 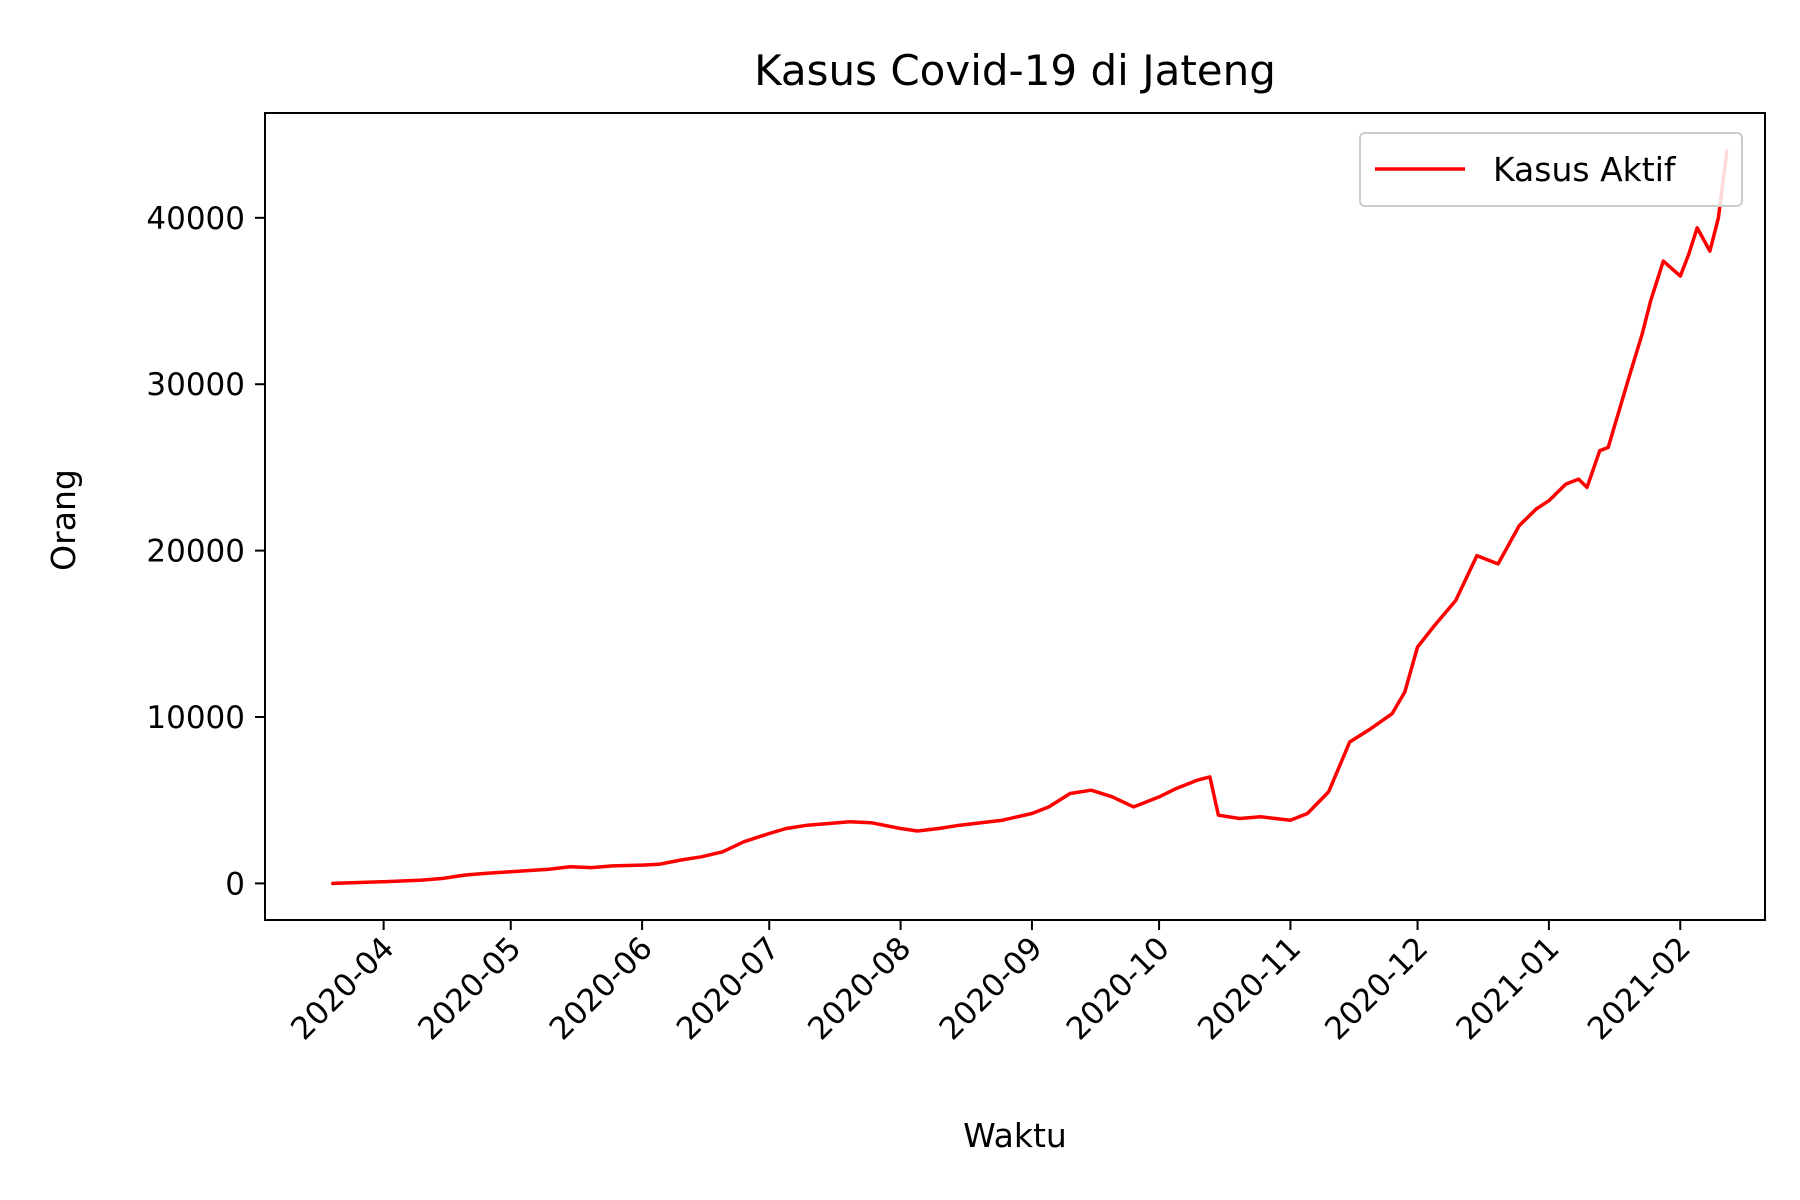 What do you see at coordinates (1249, 988) in the screenshot?
I see `x-tick-label: 2020-11` at bounding box center [1249, 988].